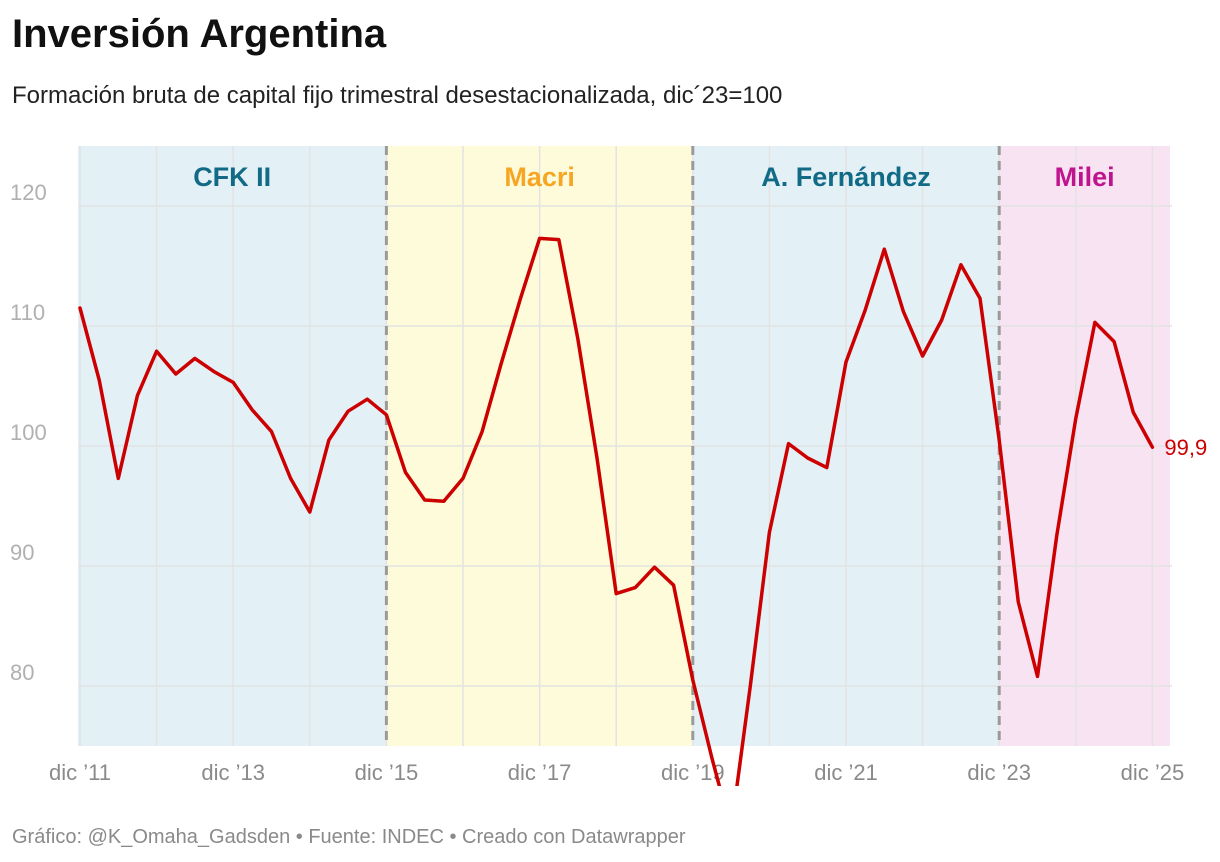 This screenshot has height=862, width=1220. I want to click on end-value-label: 99,9, so click(1185, 447).